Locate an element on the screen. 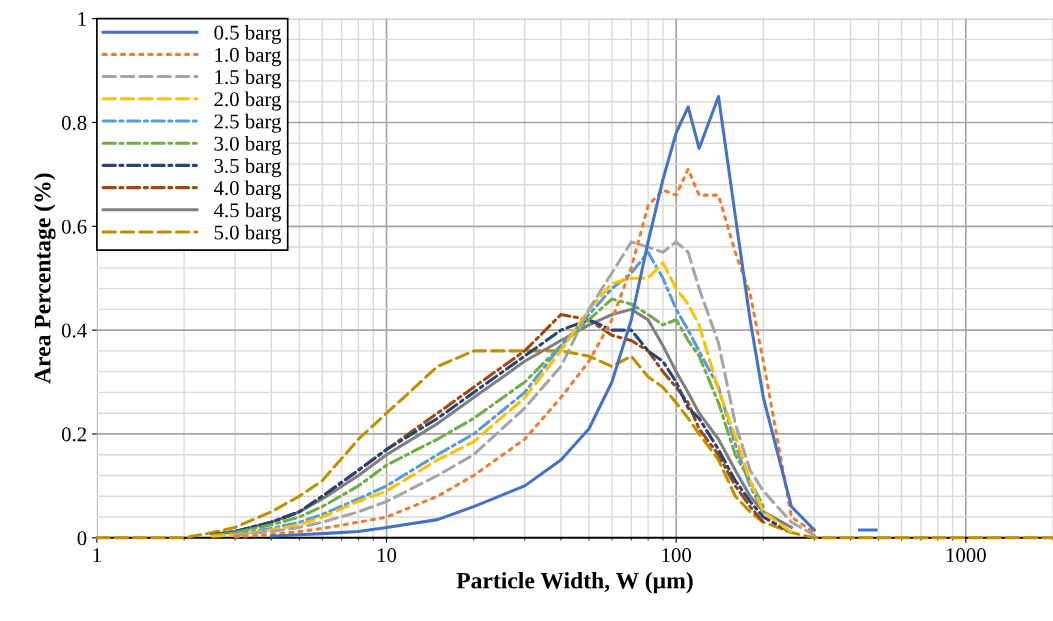 This screenshot has height=621, width=1053. y-tick-label: 0.8 is located at coordinates (74, 122).